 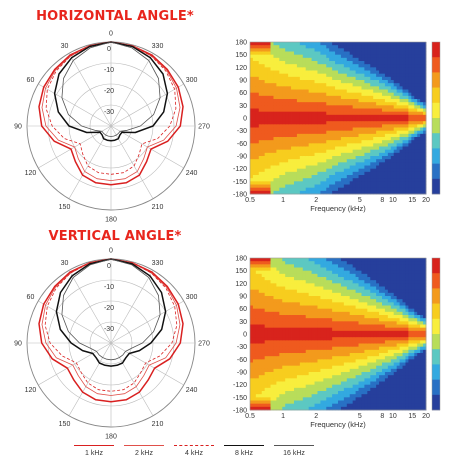 What do you see at coordinates (158, 46) in the screenshot?
I see `polar-angle-label: 330` at bounding box center [158, 46].